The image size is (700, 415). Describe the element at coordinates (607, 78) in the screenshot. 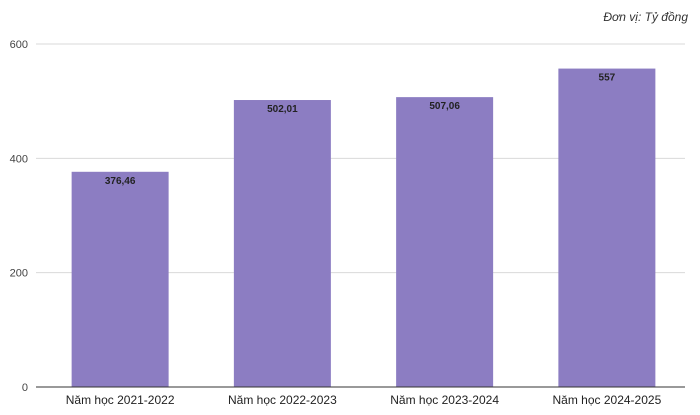

I see `data-label: 557` at that location.